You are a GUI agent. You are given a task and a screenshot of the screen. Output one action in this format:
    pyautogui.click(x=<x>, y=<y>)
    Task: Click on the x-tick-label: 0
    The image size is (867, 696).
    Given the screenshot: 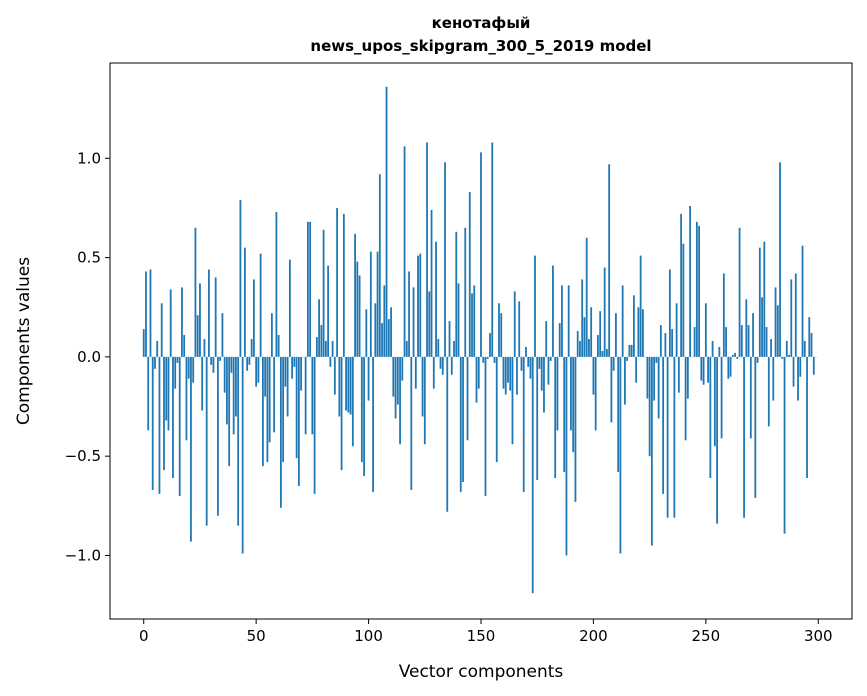 What is the action you would take?
    pyautogui.click(x=144, y=636)
    